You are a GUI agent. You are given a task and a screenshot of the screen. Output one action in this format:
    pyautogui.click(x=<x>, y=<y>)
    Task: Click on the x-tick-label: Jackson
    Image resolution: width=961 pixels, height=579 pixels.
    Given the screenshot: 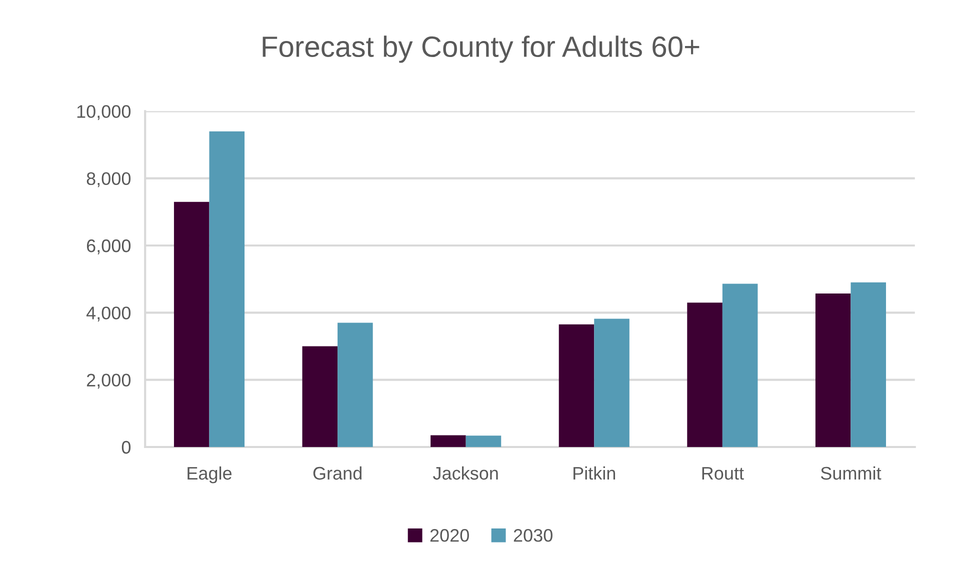 What is the action you would take?
    pyautogui.click(x=465, y=473)
    